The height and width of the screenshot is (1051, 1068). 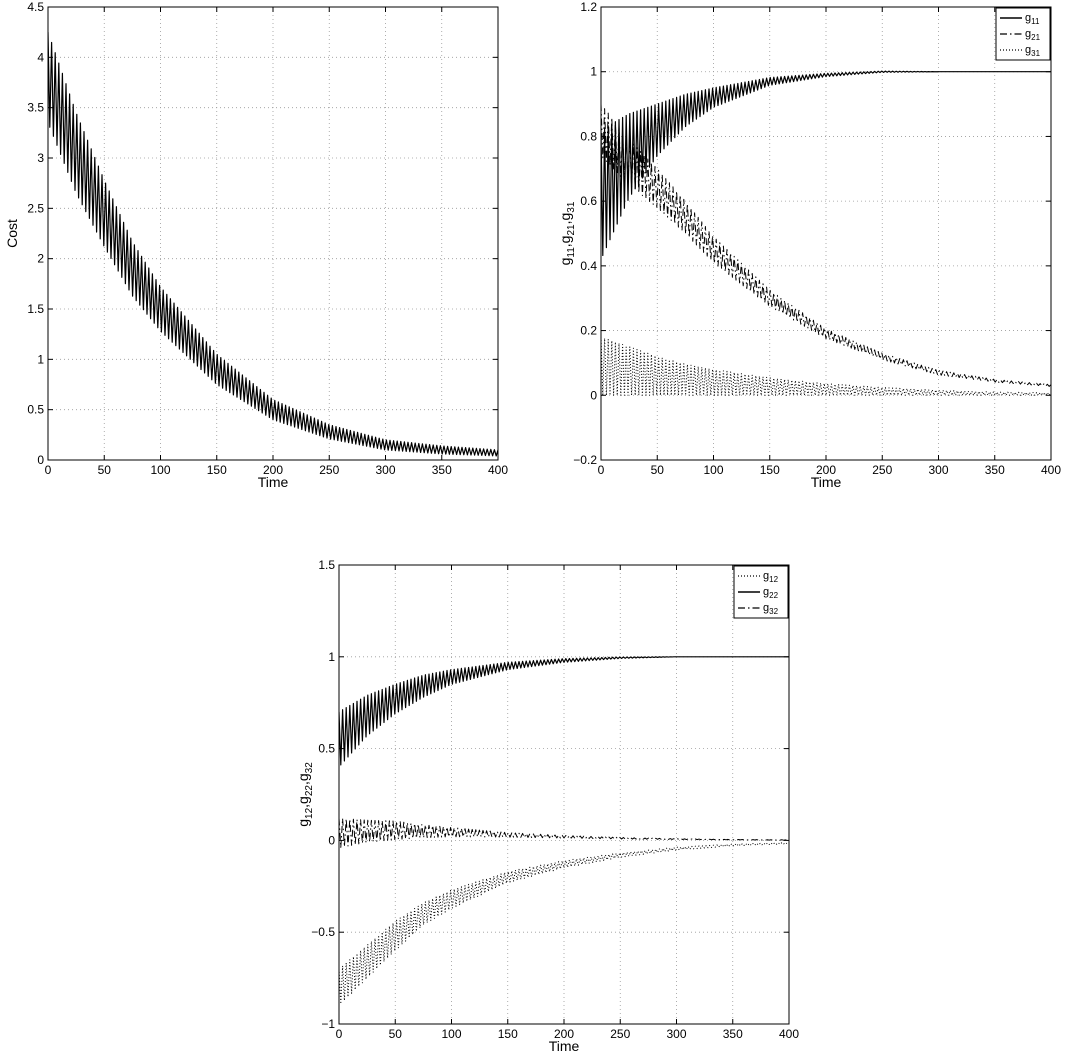 I want to click on legend-label-2: g31, so click(x=1033, y=51).